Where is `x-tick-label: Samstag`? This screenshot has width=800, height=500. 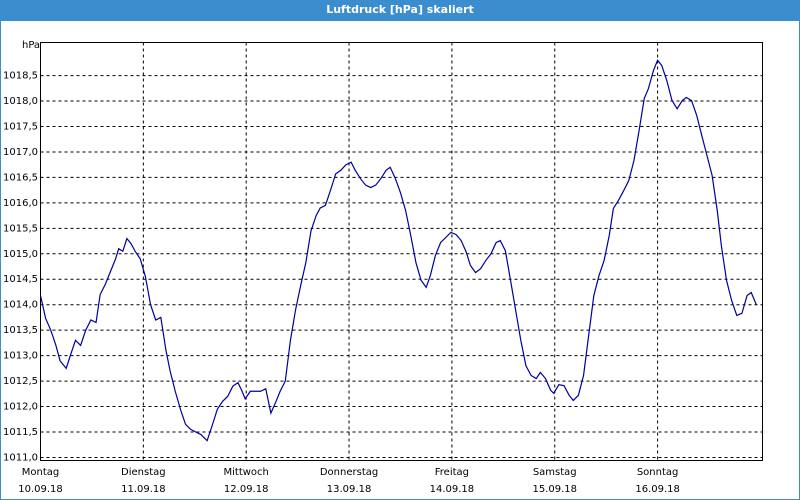 x-tick-label: Samstag is located at coordinates (555, 472).